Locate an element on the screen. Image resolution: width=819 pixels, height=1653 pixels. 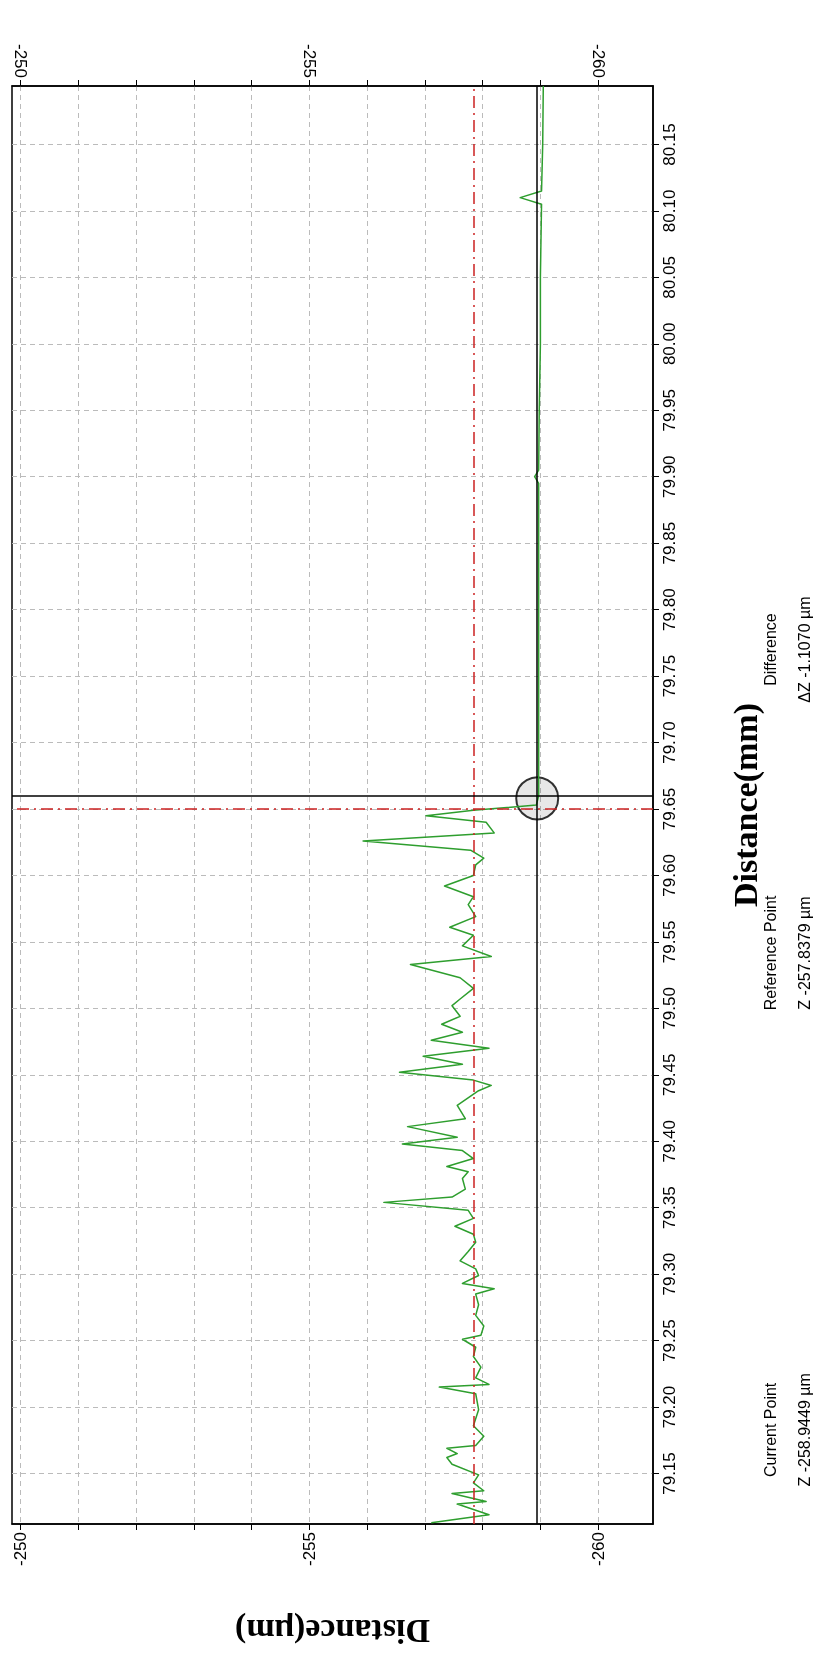
x-tick-label: -250 is located at coordinates (21, 1549).